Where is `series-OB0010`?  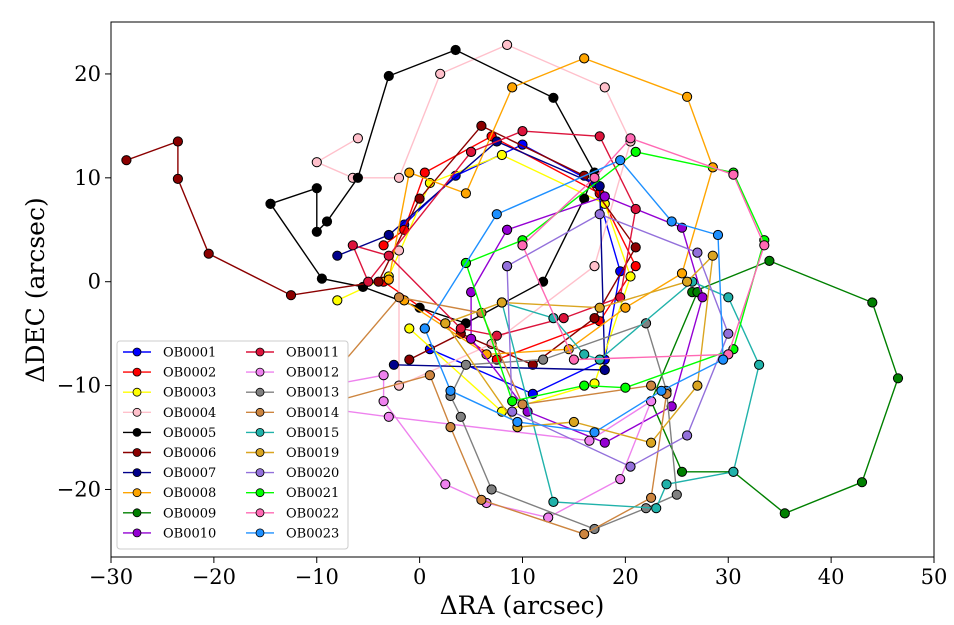 series-OB0010 is located at coordinates (587, 319).